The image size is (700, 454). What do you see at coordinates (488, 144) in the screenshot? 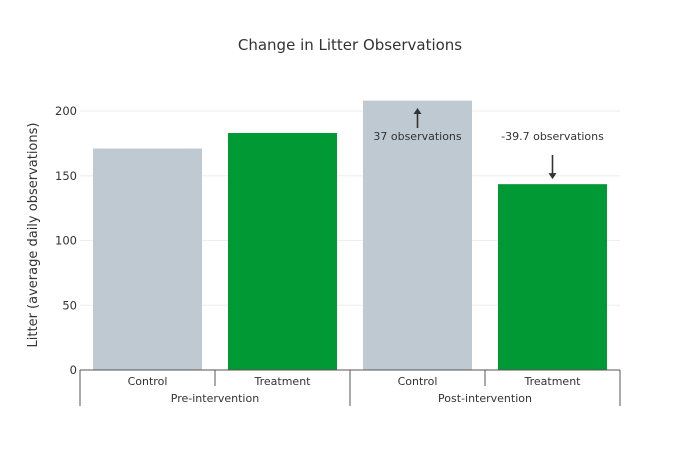
I see `annotations: 37 observations -39.7 observations` at bounding box center [488, 144].